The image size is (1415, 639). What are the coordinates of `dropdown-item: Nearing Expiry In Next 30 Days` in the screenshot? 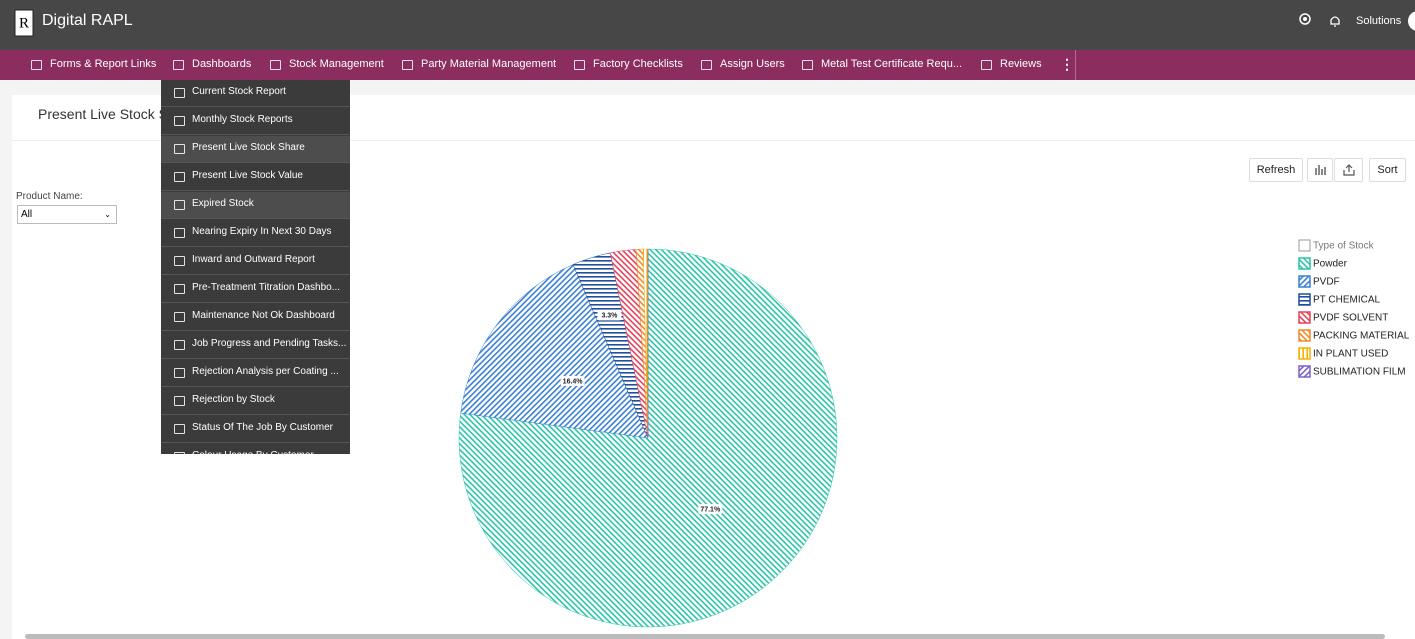 It's located at (255, 233).